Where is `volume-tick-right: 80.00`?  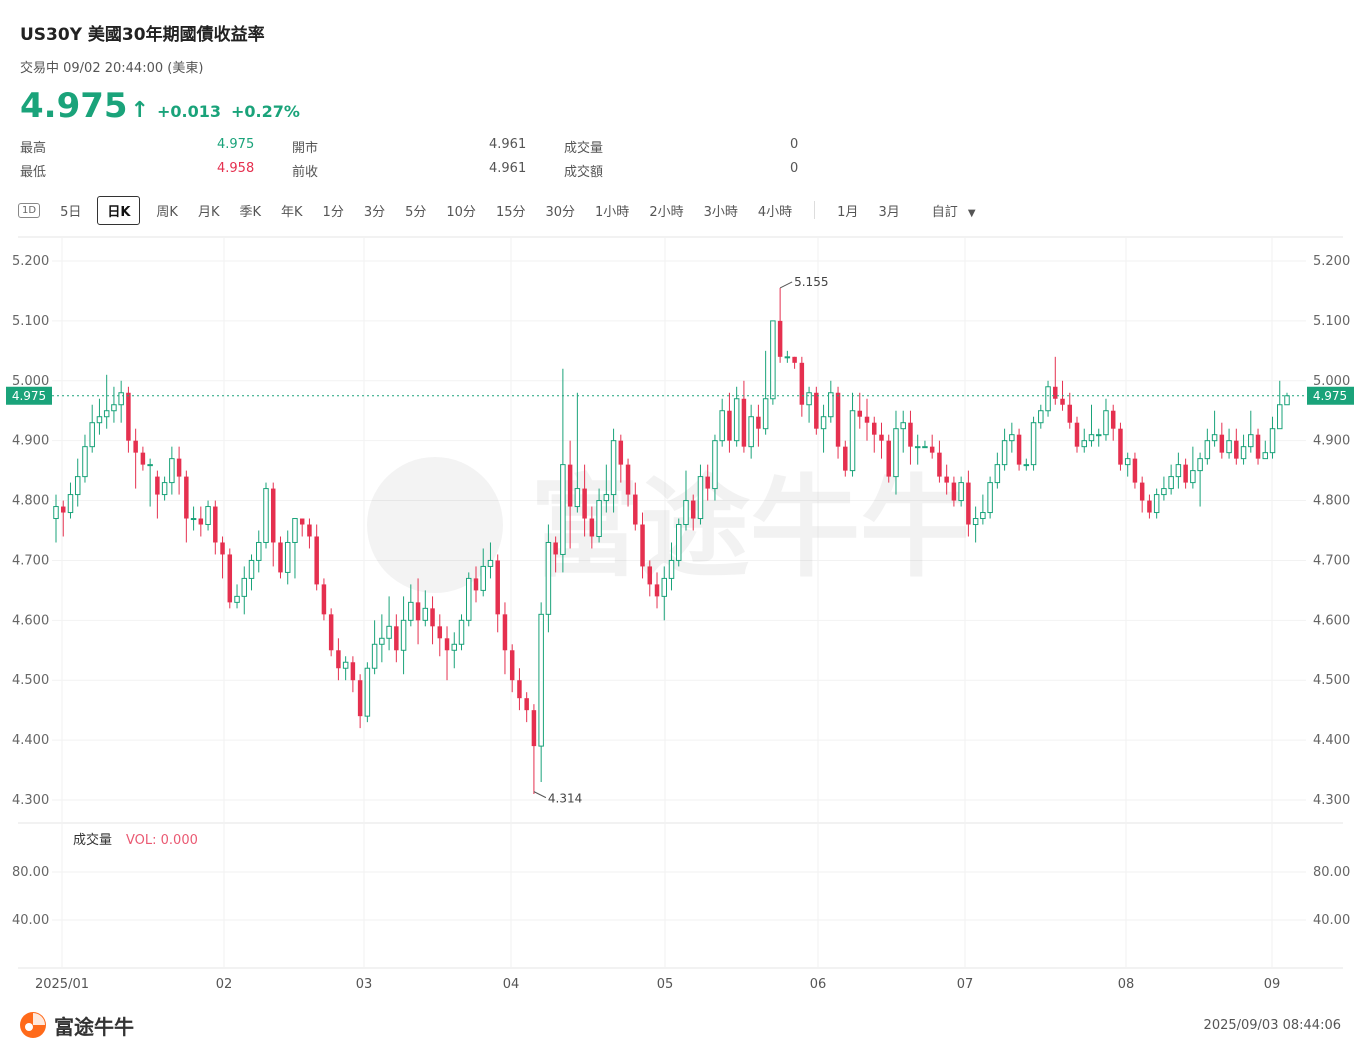
volume-tick-right: 80.00 is located at coordinates (1331, 872).